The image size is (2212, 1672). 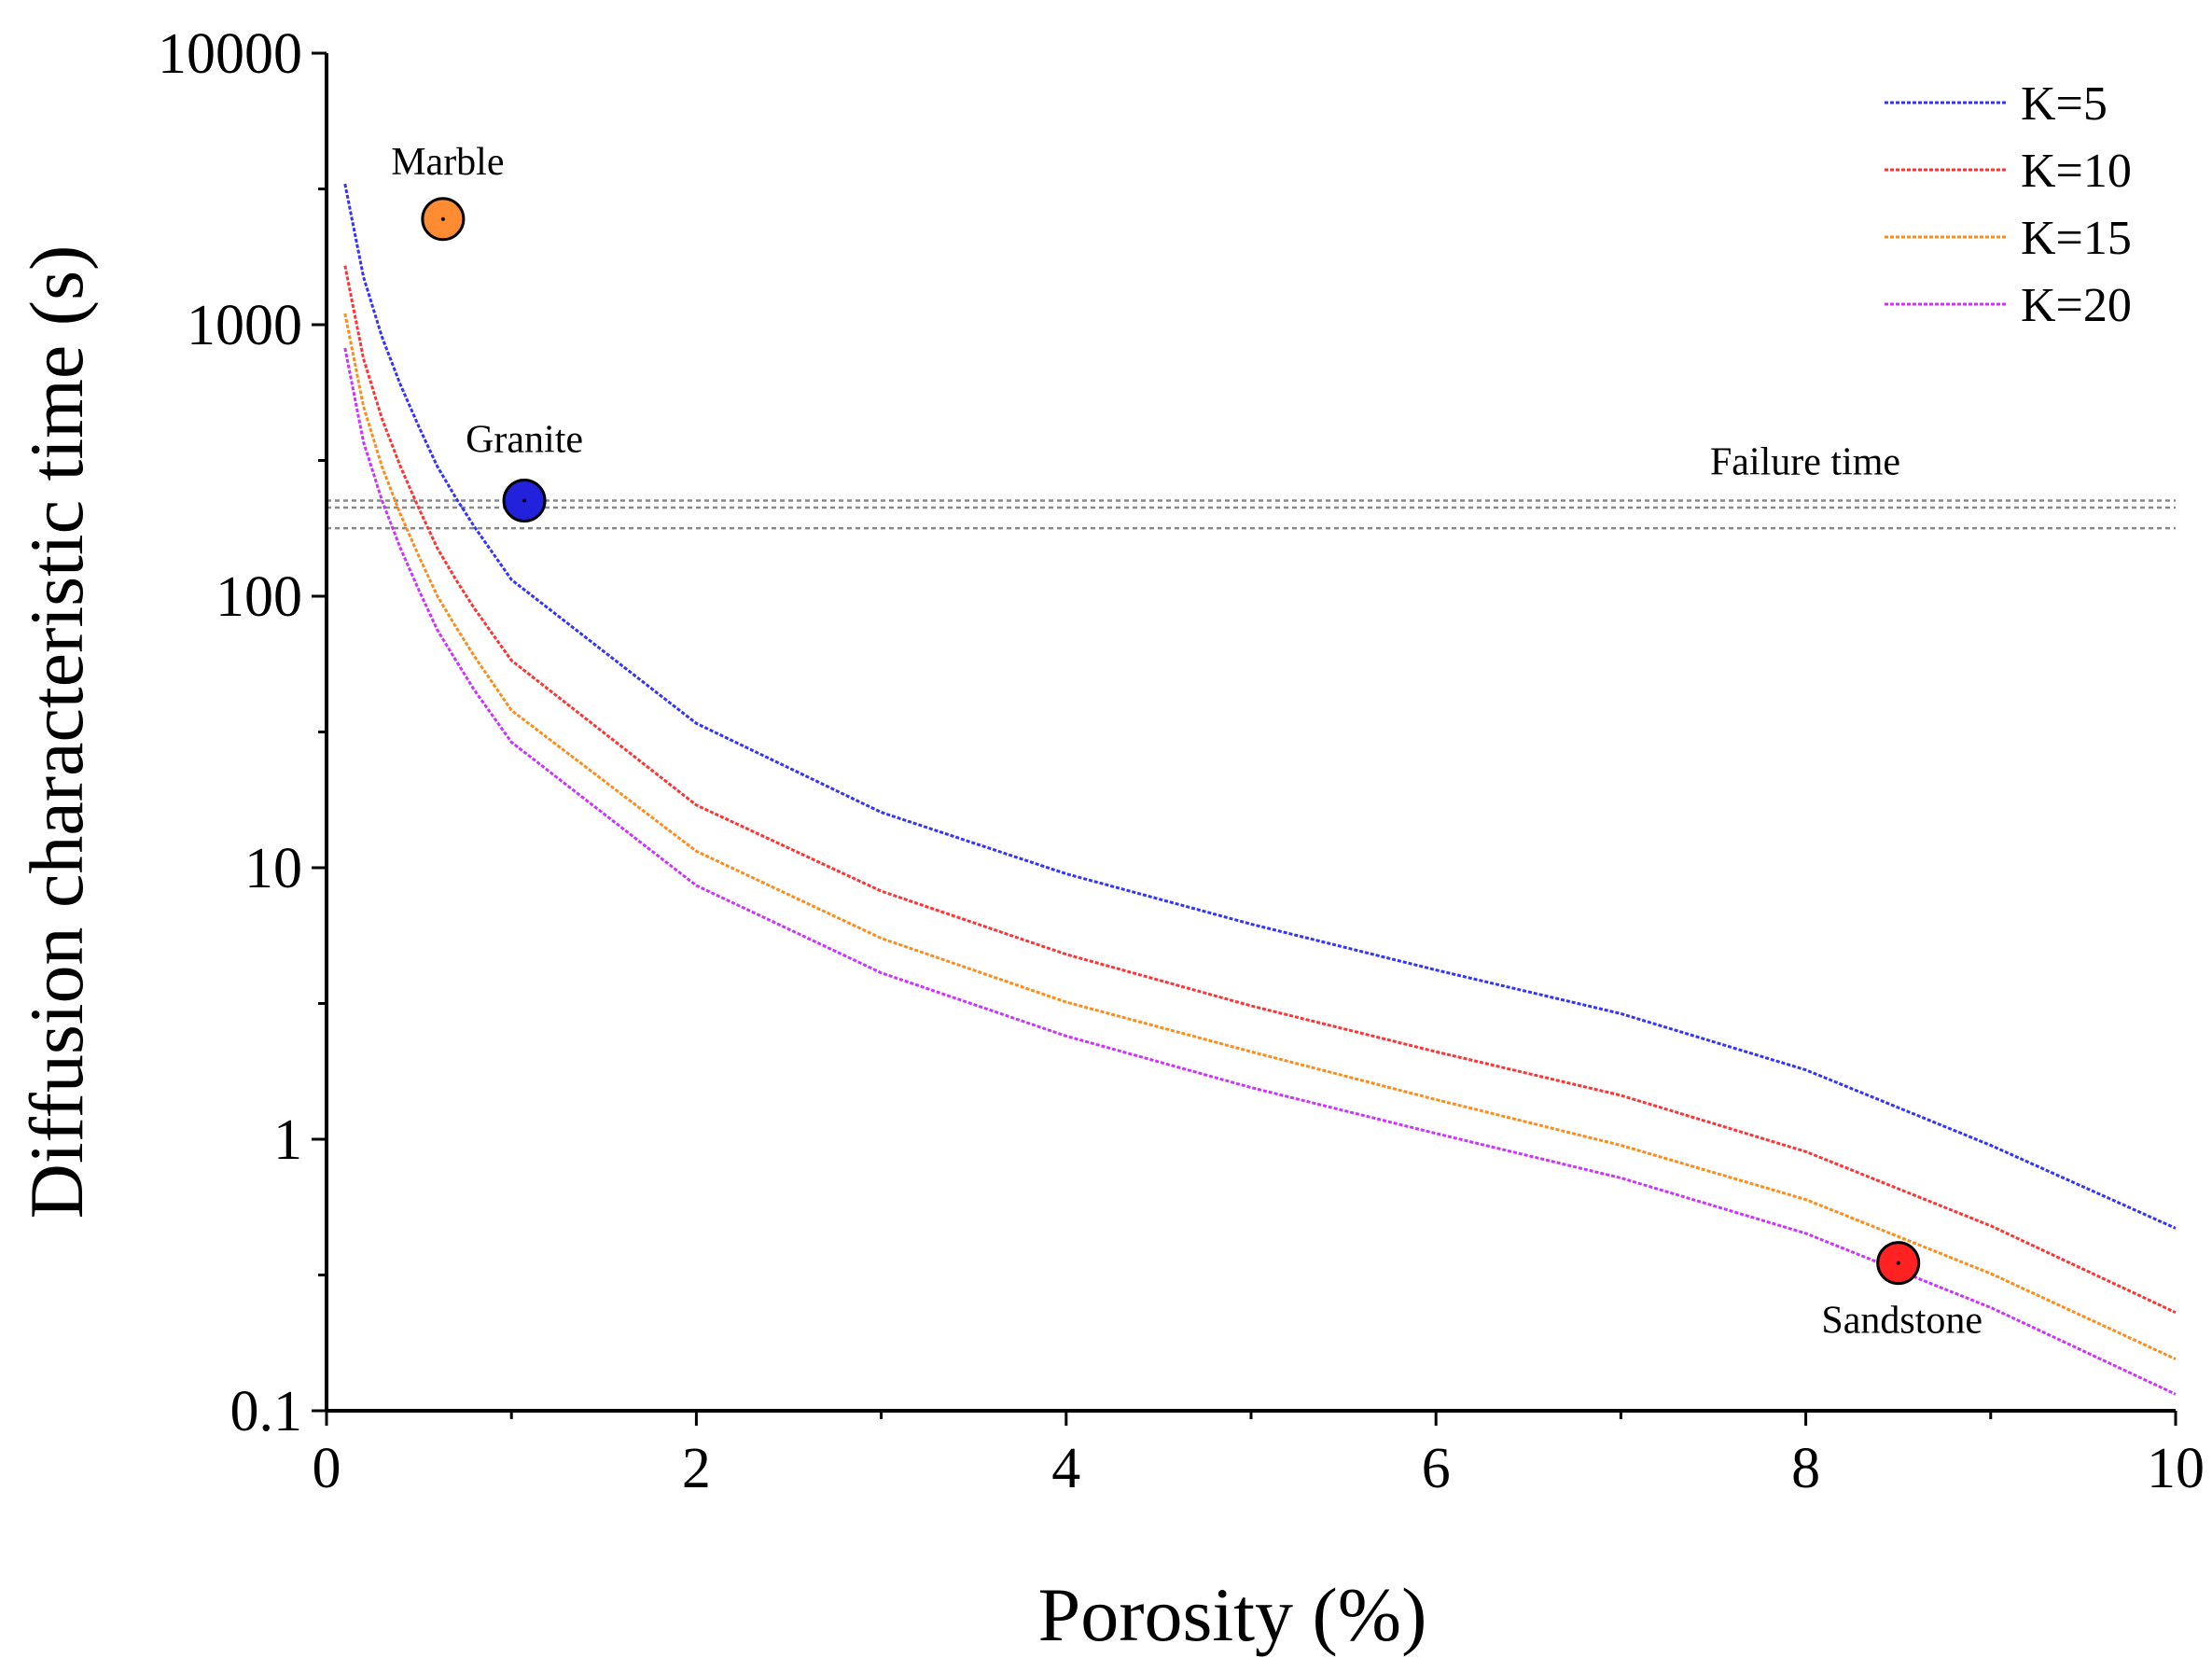 I want to click on x-tick-label-6: 6, so click(x=1436, y=1469).